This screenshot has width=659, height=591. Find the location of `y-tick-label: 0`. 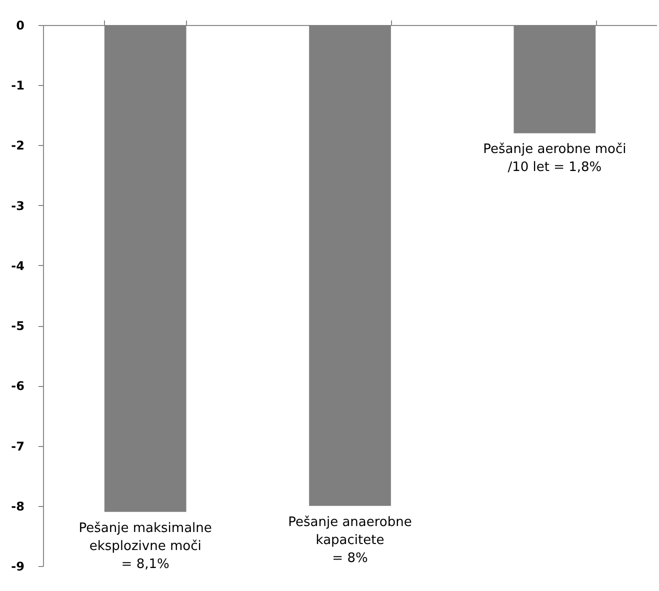

y-tick-label: 0 is located at coordinates (20, 25).